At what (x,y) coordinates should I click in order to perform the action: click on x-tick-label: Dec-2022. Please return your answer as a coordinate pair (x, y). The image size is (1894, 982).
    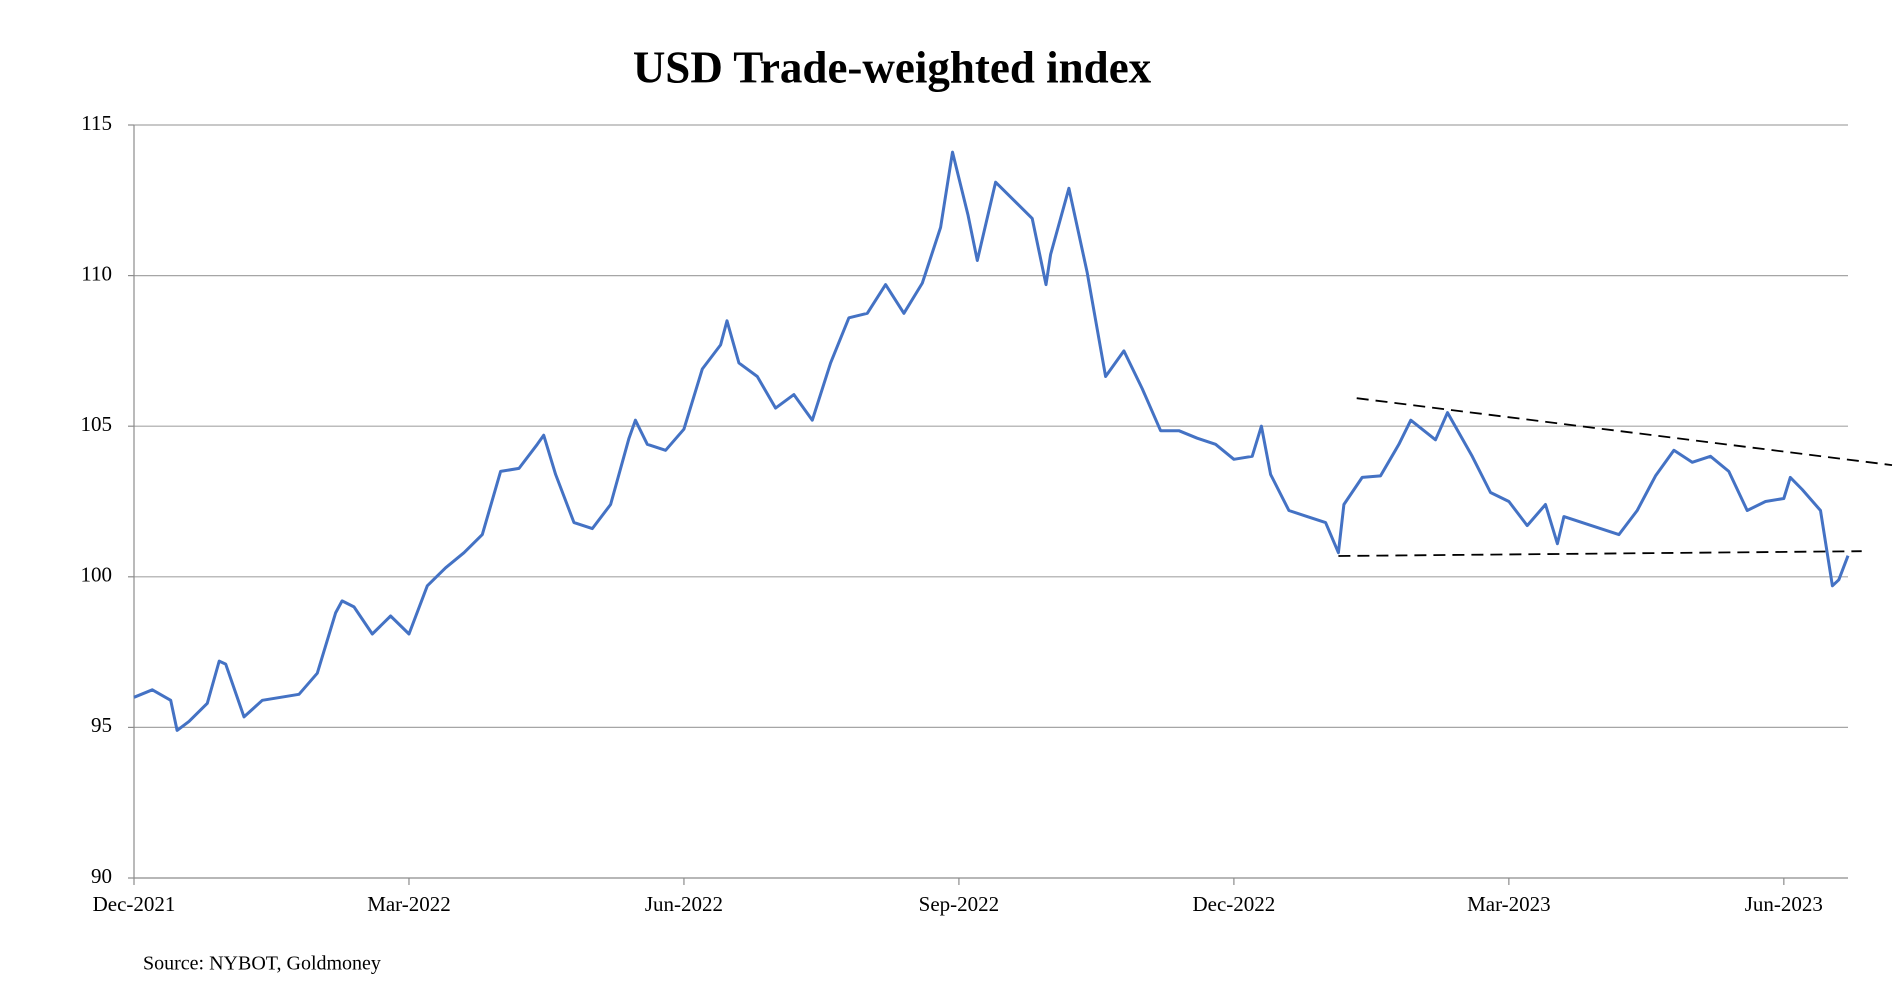
    Looking at the image, I should click on (1233, 904).